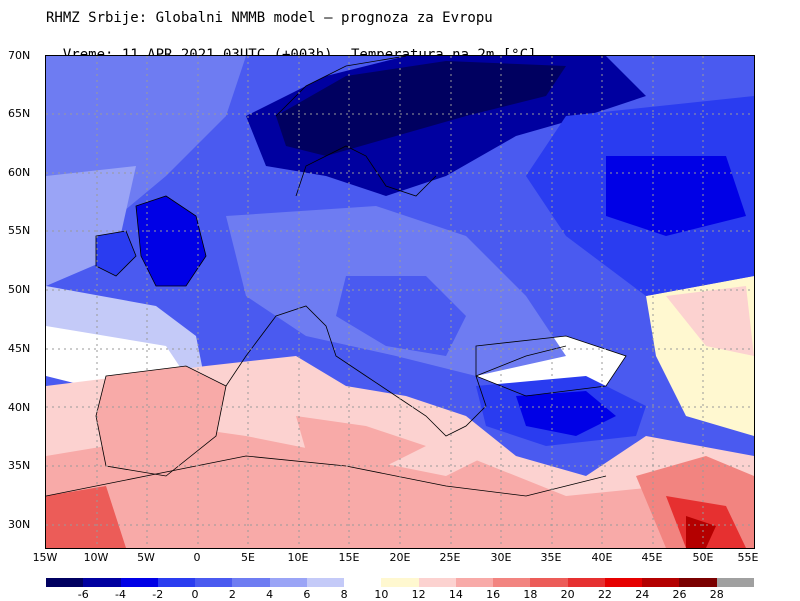 The image size is (800, 601). I want to click on lon-label: 5W, so click(146, 557).